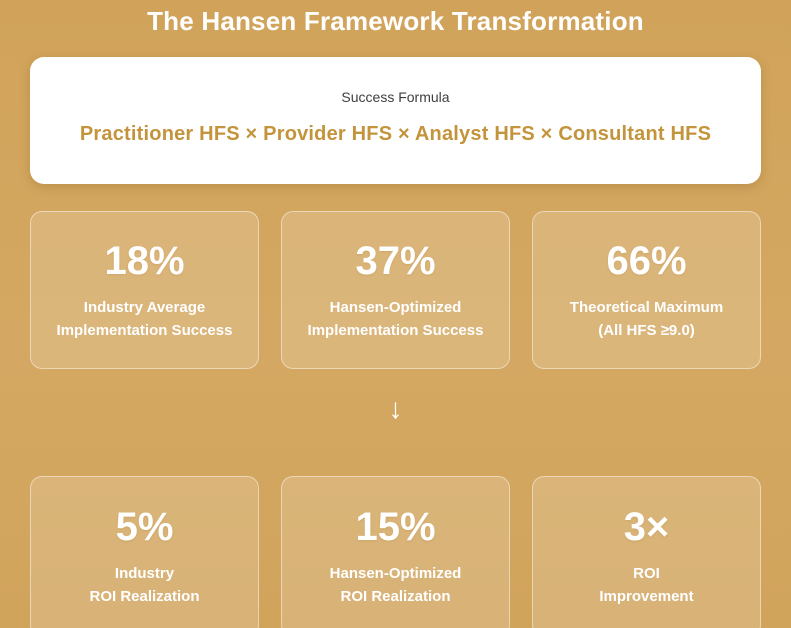 The width and height of the screenshot is (791, 628). What do you see at coordinates (646, 552) in the screenshot?
I see `stat-card-roi-improvement: 3× ROI Improvement` at bounding box center [646, 552].